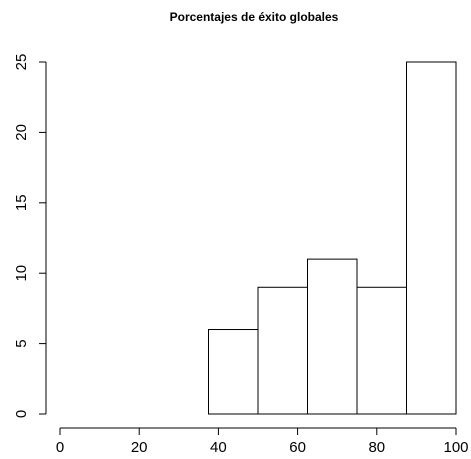 This screenshot has width=471, height=459. Describe the element at coordinates (262, 441) in the screenshot. I see `x-axis: 0 20 40 60 80 100` at that location.